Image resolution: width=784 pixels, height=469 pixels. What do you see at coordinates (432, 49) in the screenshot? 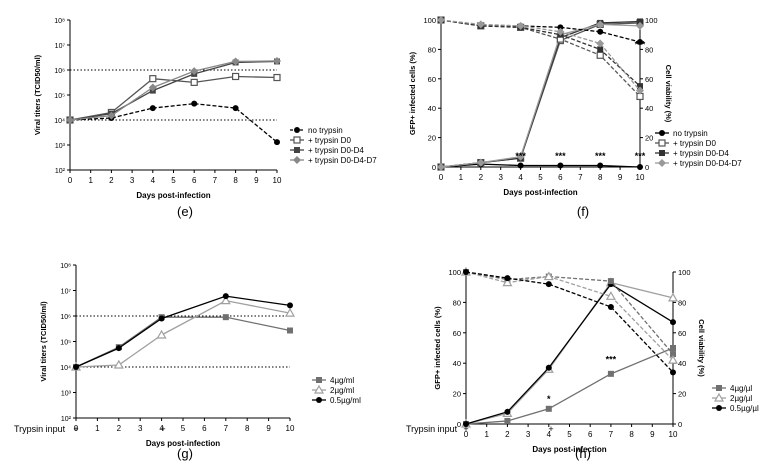
I see `y-tick-label-f-4: 80` at bounding box center [432, 49].